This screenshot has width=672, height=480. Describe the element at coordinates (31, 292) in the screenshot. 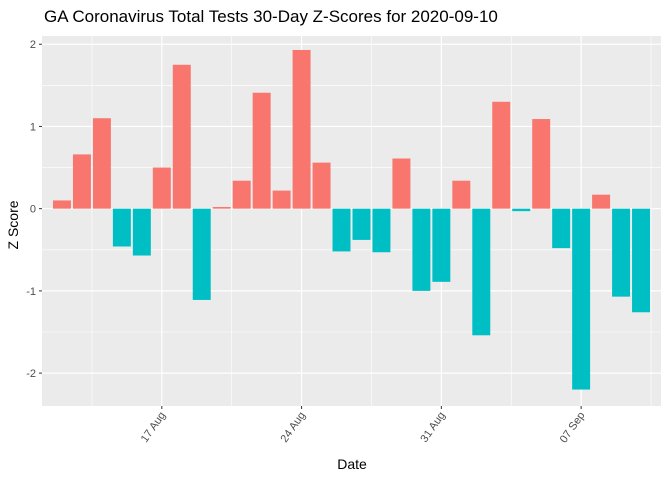

I see `y-tick-label: -1` at that location.